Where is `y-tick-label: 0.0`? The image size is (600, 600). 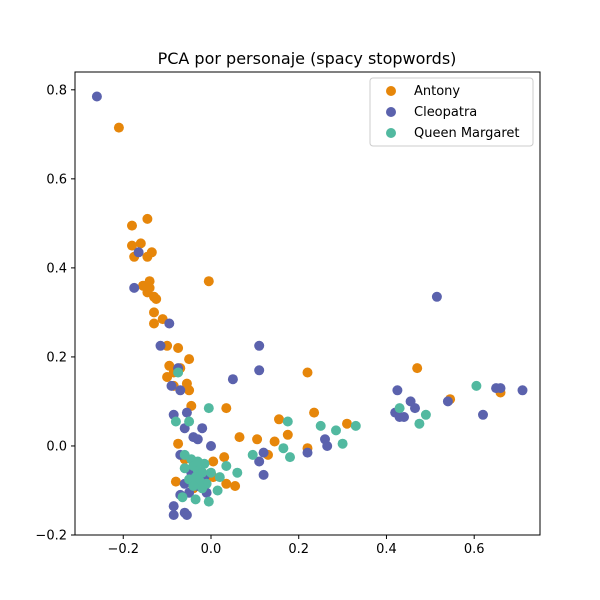
y-tick-label: 0.0 is located at coordinates (56, 446).